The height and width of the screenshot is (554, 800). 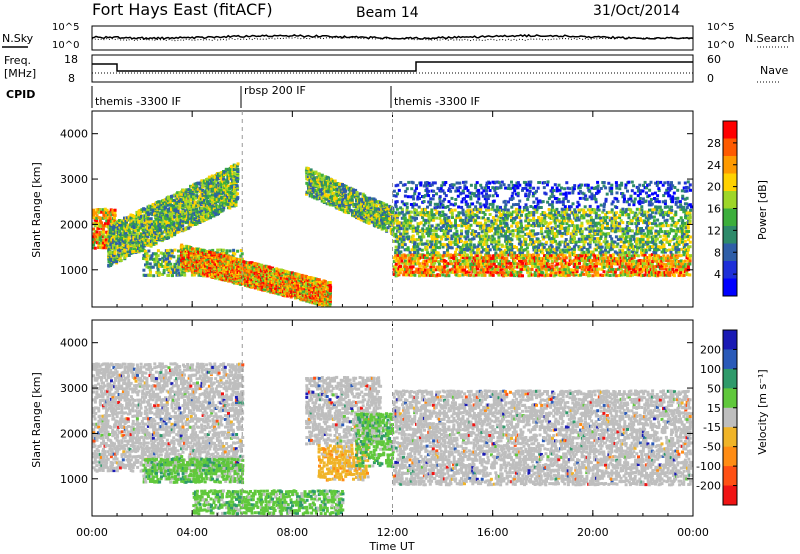 What do you see at coordinates (17, 60) in the screenshot?
I see `freq-label-1: Freq.` at bounding box center [17, 60].